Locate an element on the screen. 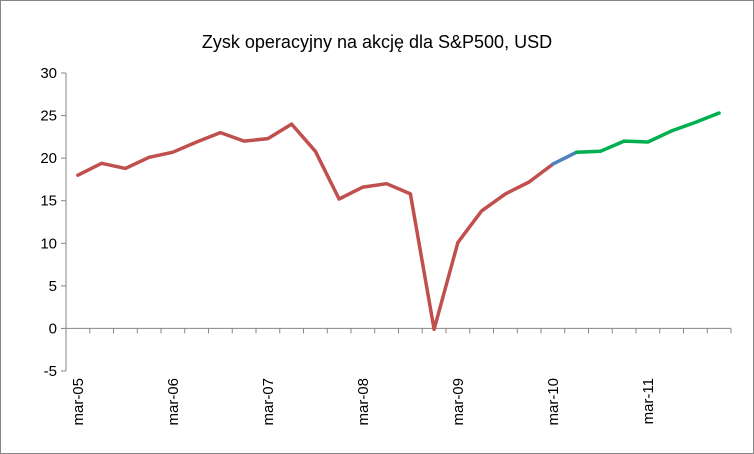 This screenshot has width=754, height=454. y-tick-label: 30 is located at coordinates (48, 73).